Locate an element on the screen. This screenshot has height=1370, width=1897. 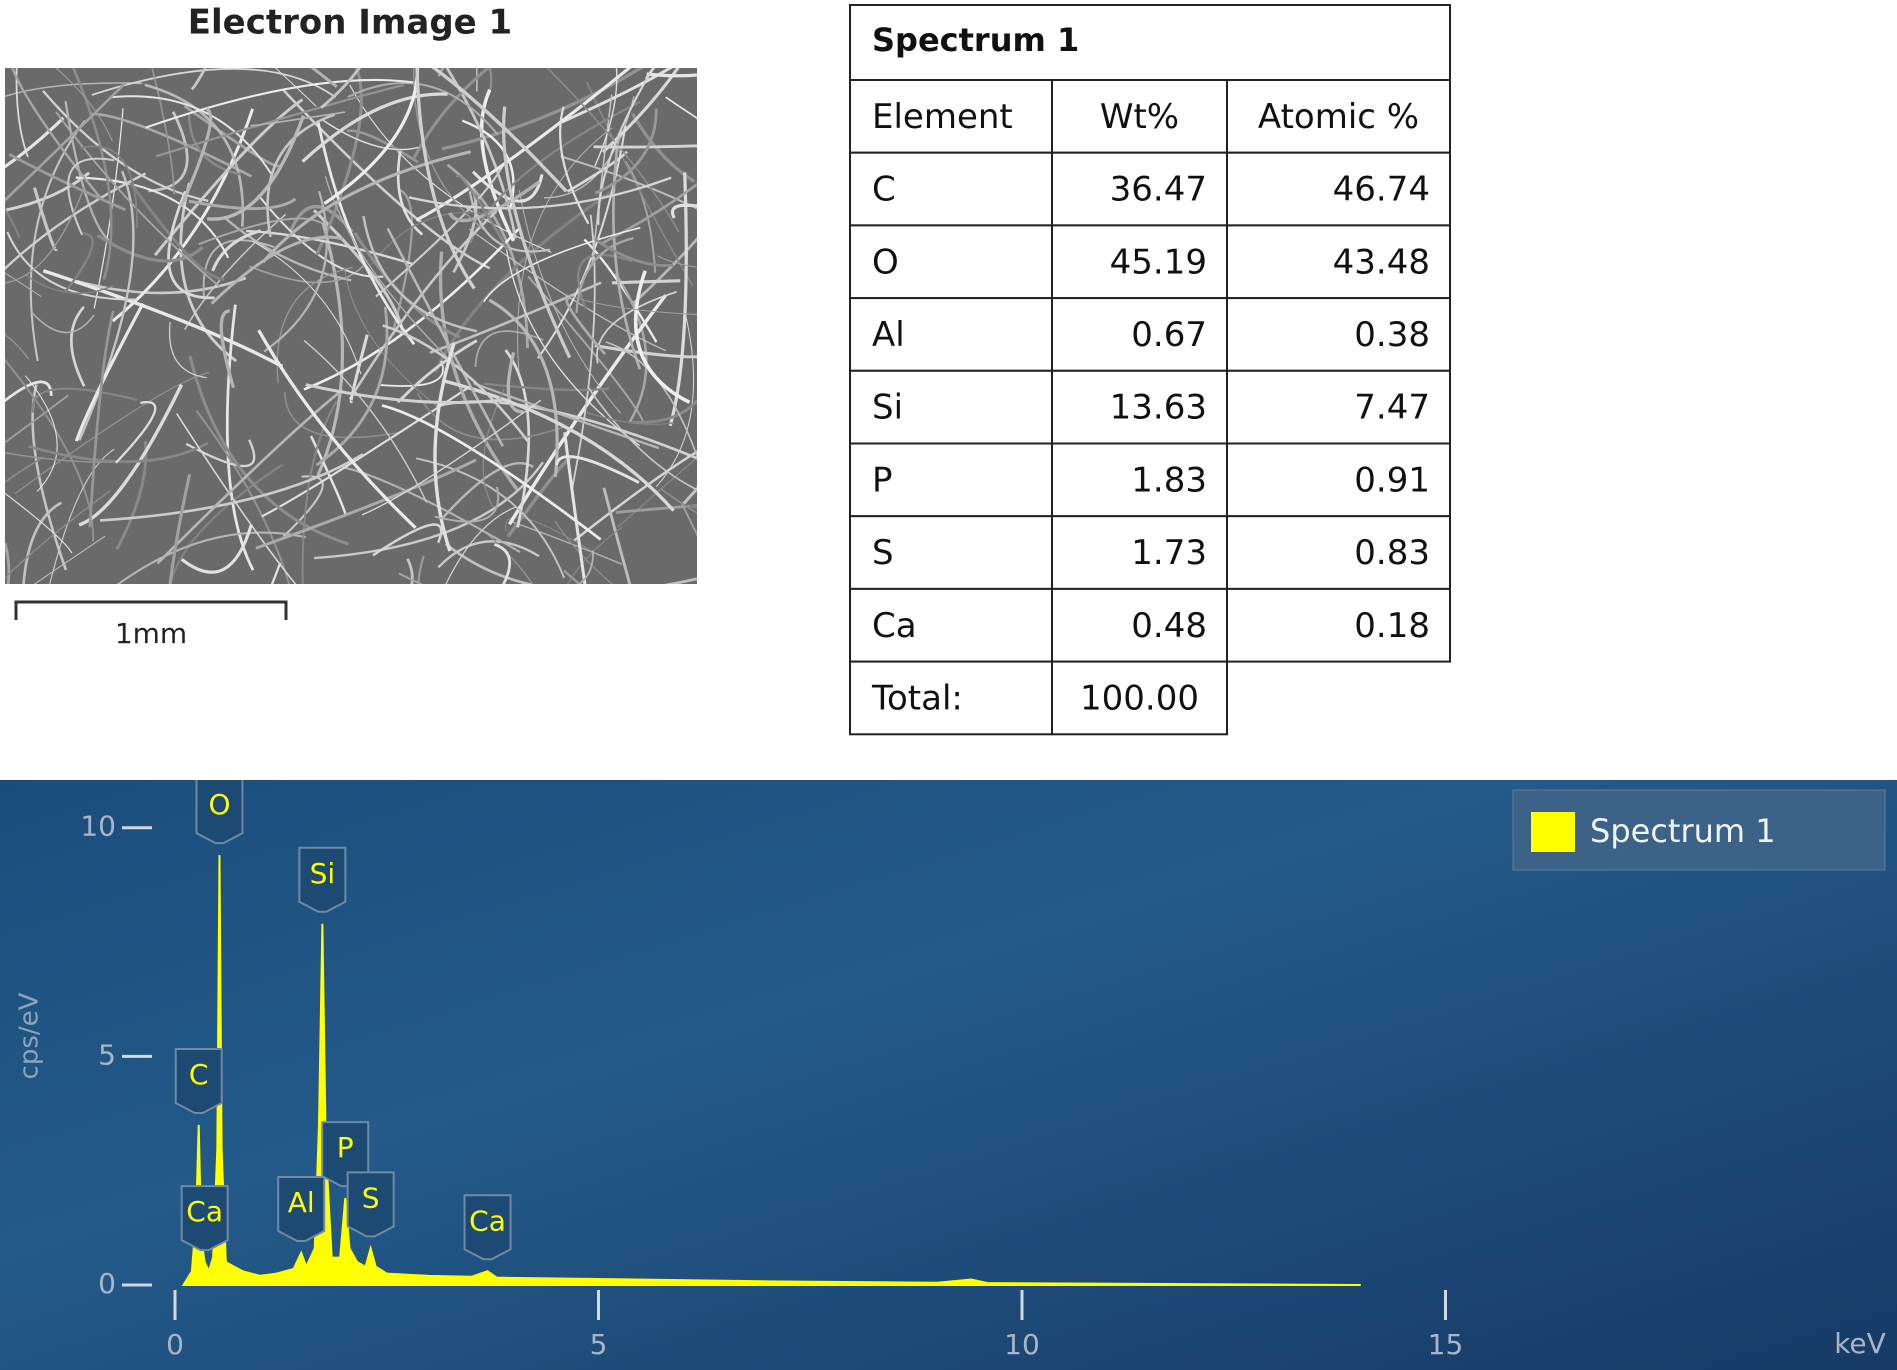
table-cell-text: C is located at coordinates (884, 190).